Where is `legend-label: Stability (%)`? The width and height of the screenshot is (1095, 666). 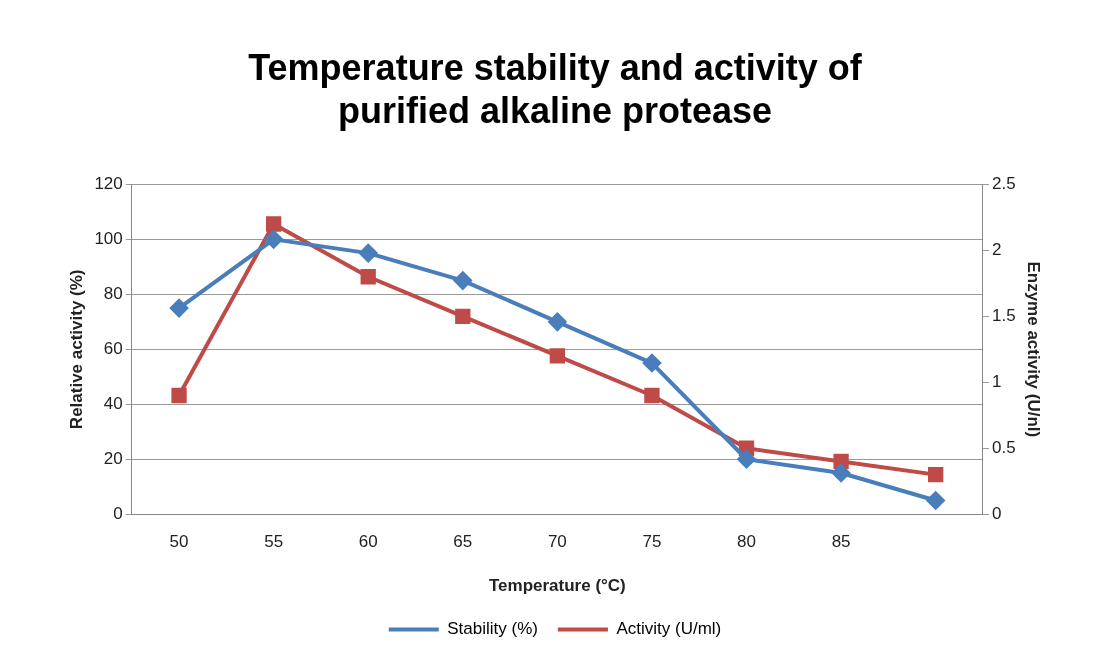 legend-label: Stability (%) is located at coordinates (492, 629).